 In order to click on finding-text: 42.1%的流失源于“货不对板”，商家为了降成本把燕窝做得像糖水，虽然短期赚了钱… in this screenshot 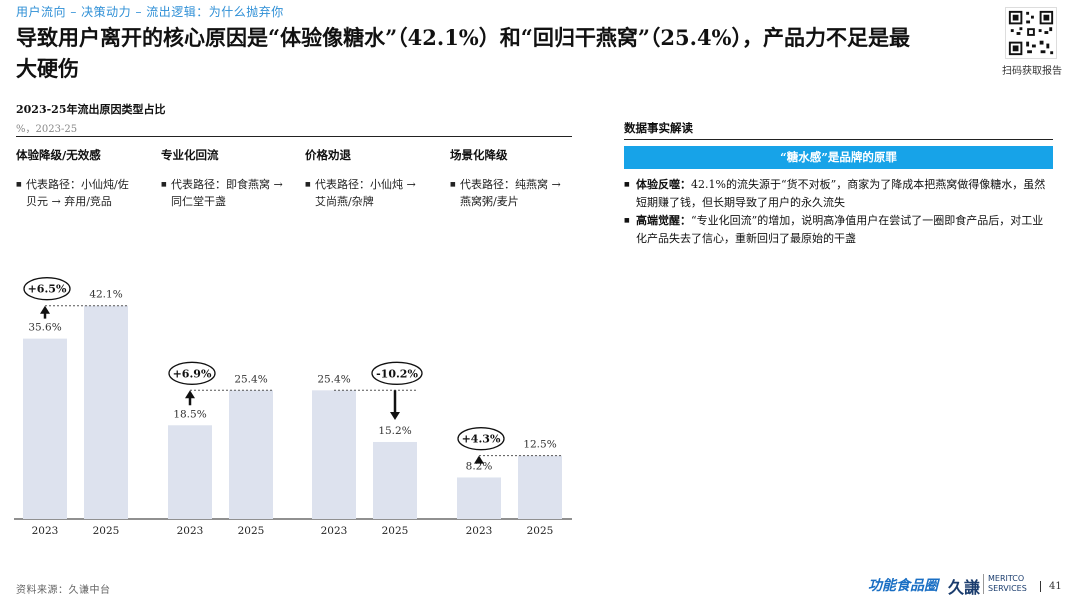, I will do `click(841, 193)`.